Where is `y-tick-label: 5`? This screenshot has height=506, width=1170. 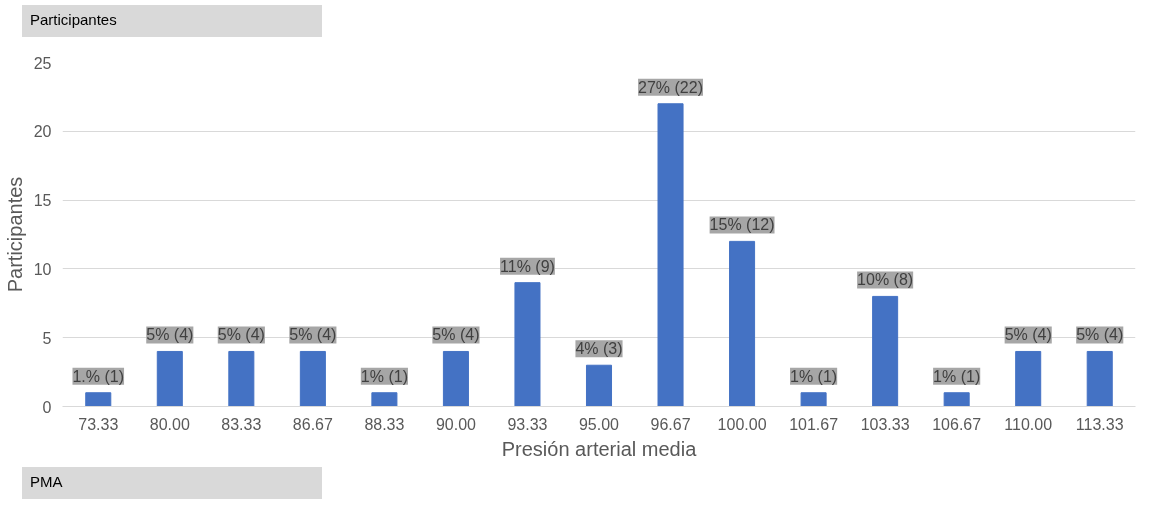 y-tick-label: 5 is located at coordinates (47, 338).